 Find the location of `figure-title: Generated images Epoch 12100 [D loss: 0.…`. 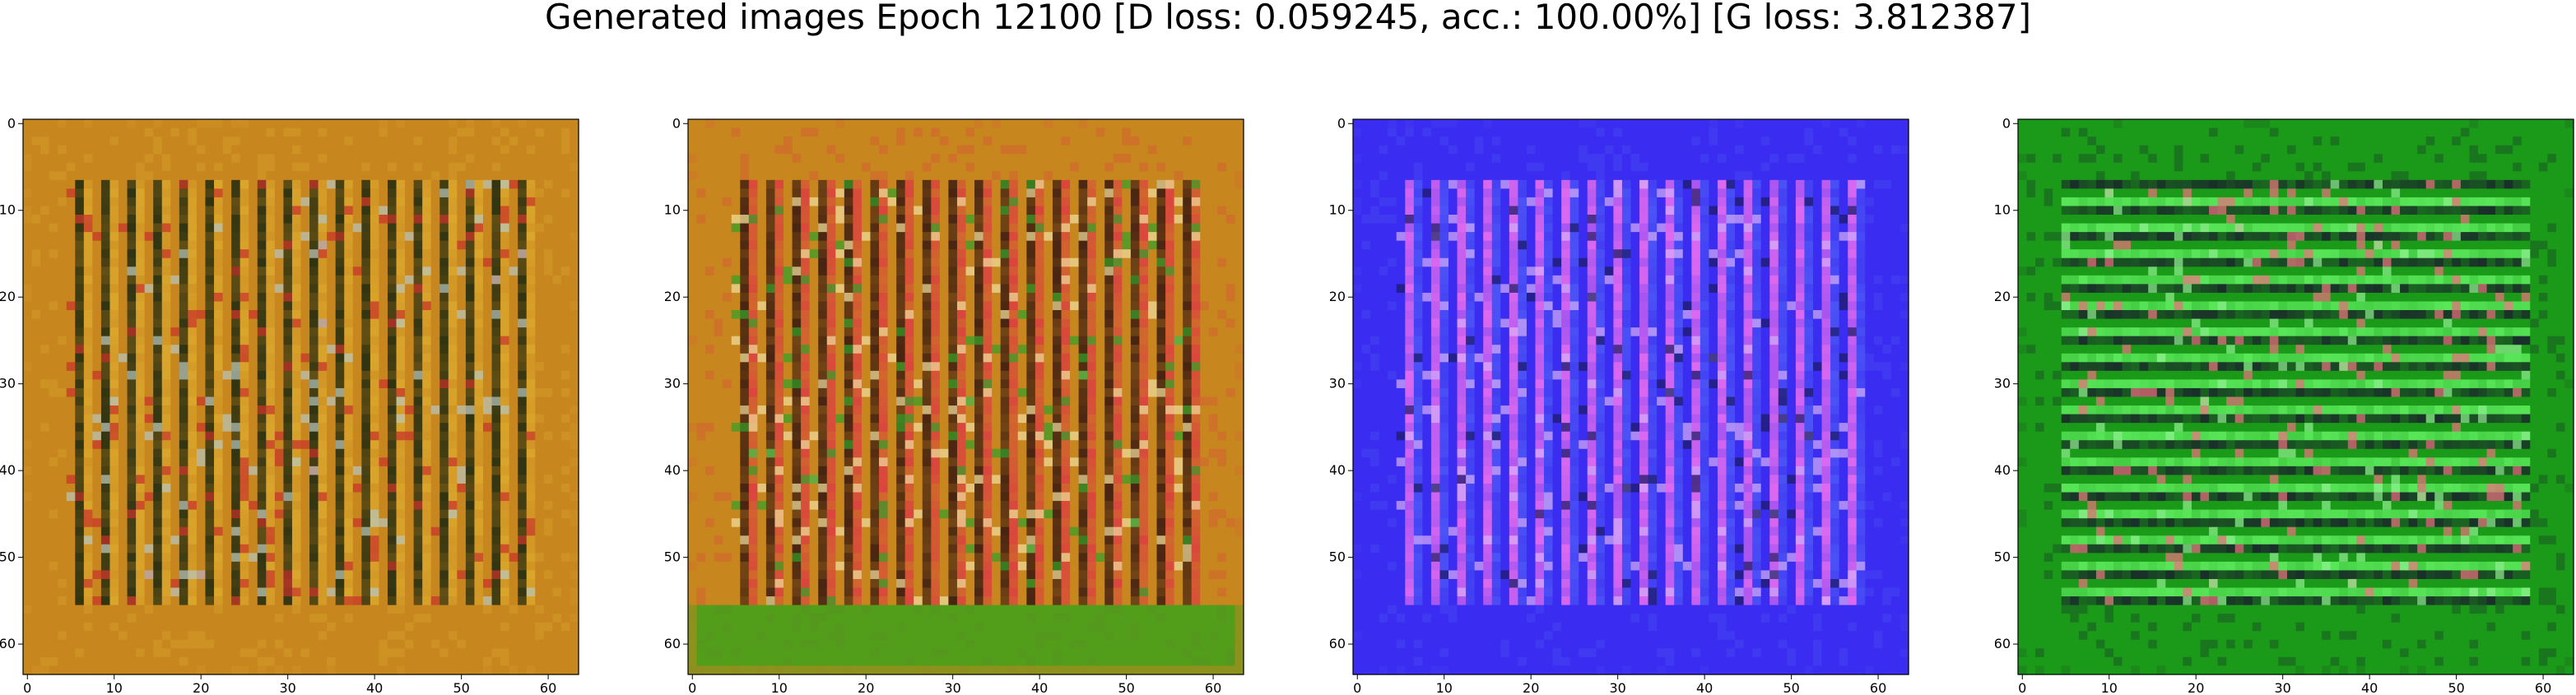

figure-title: Generated images Epoch 12100 [D loss: 0.… is located at coordinates (1288, 18).